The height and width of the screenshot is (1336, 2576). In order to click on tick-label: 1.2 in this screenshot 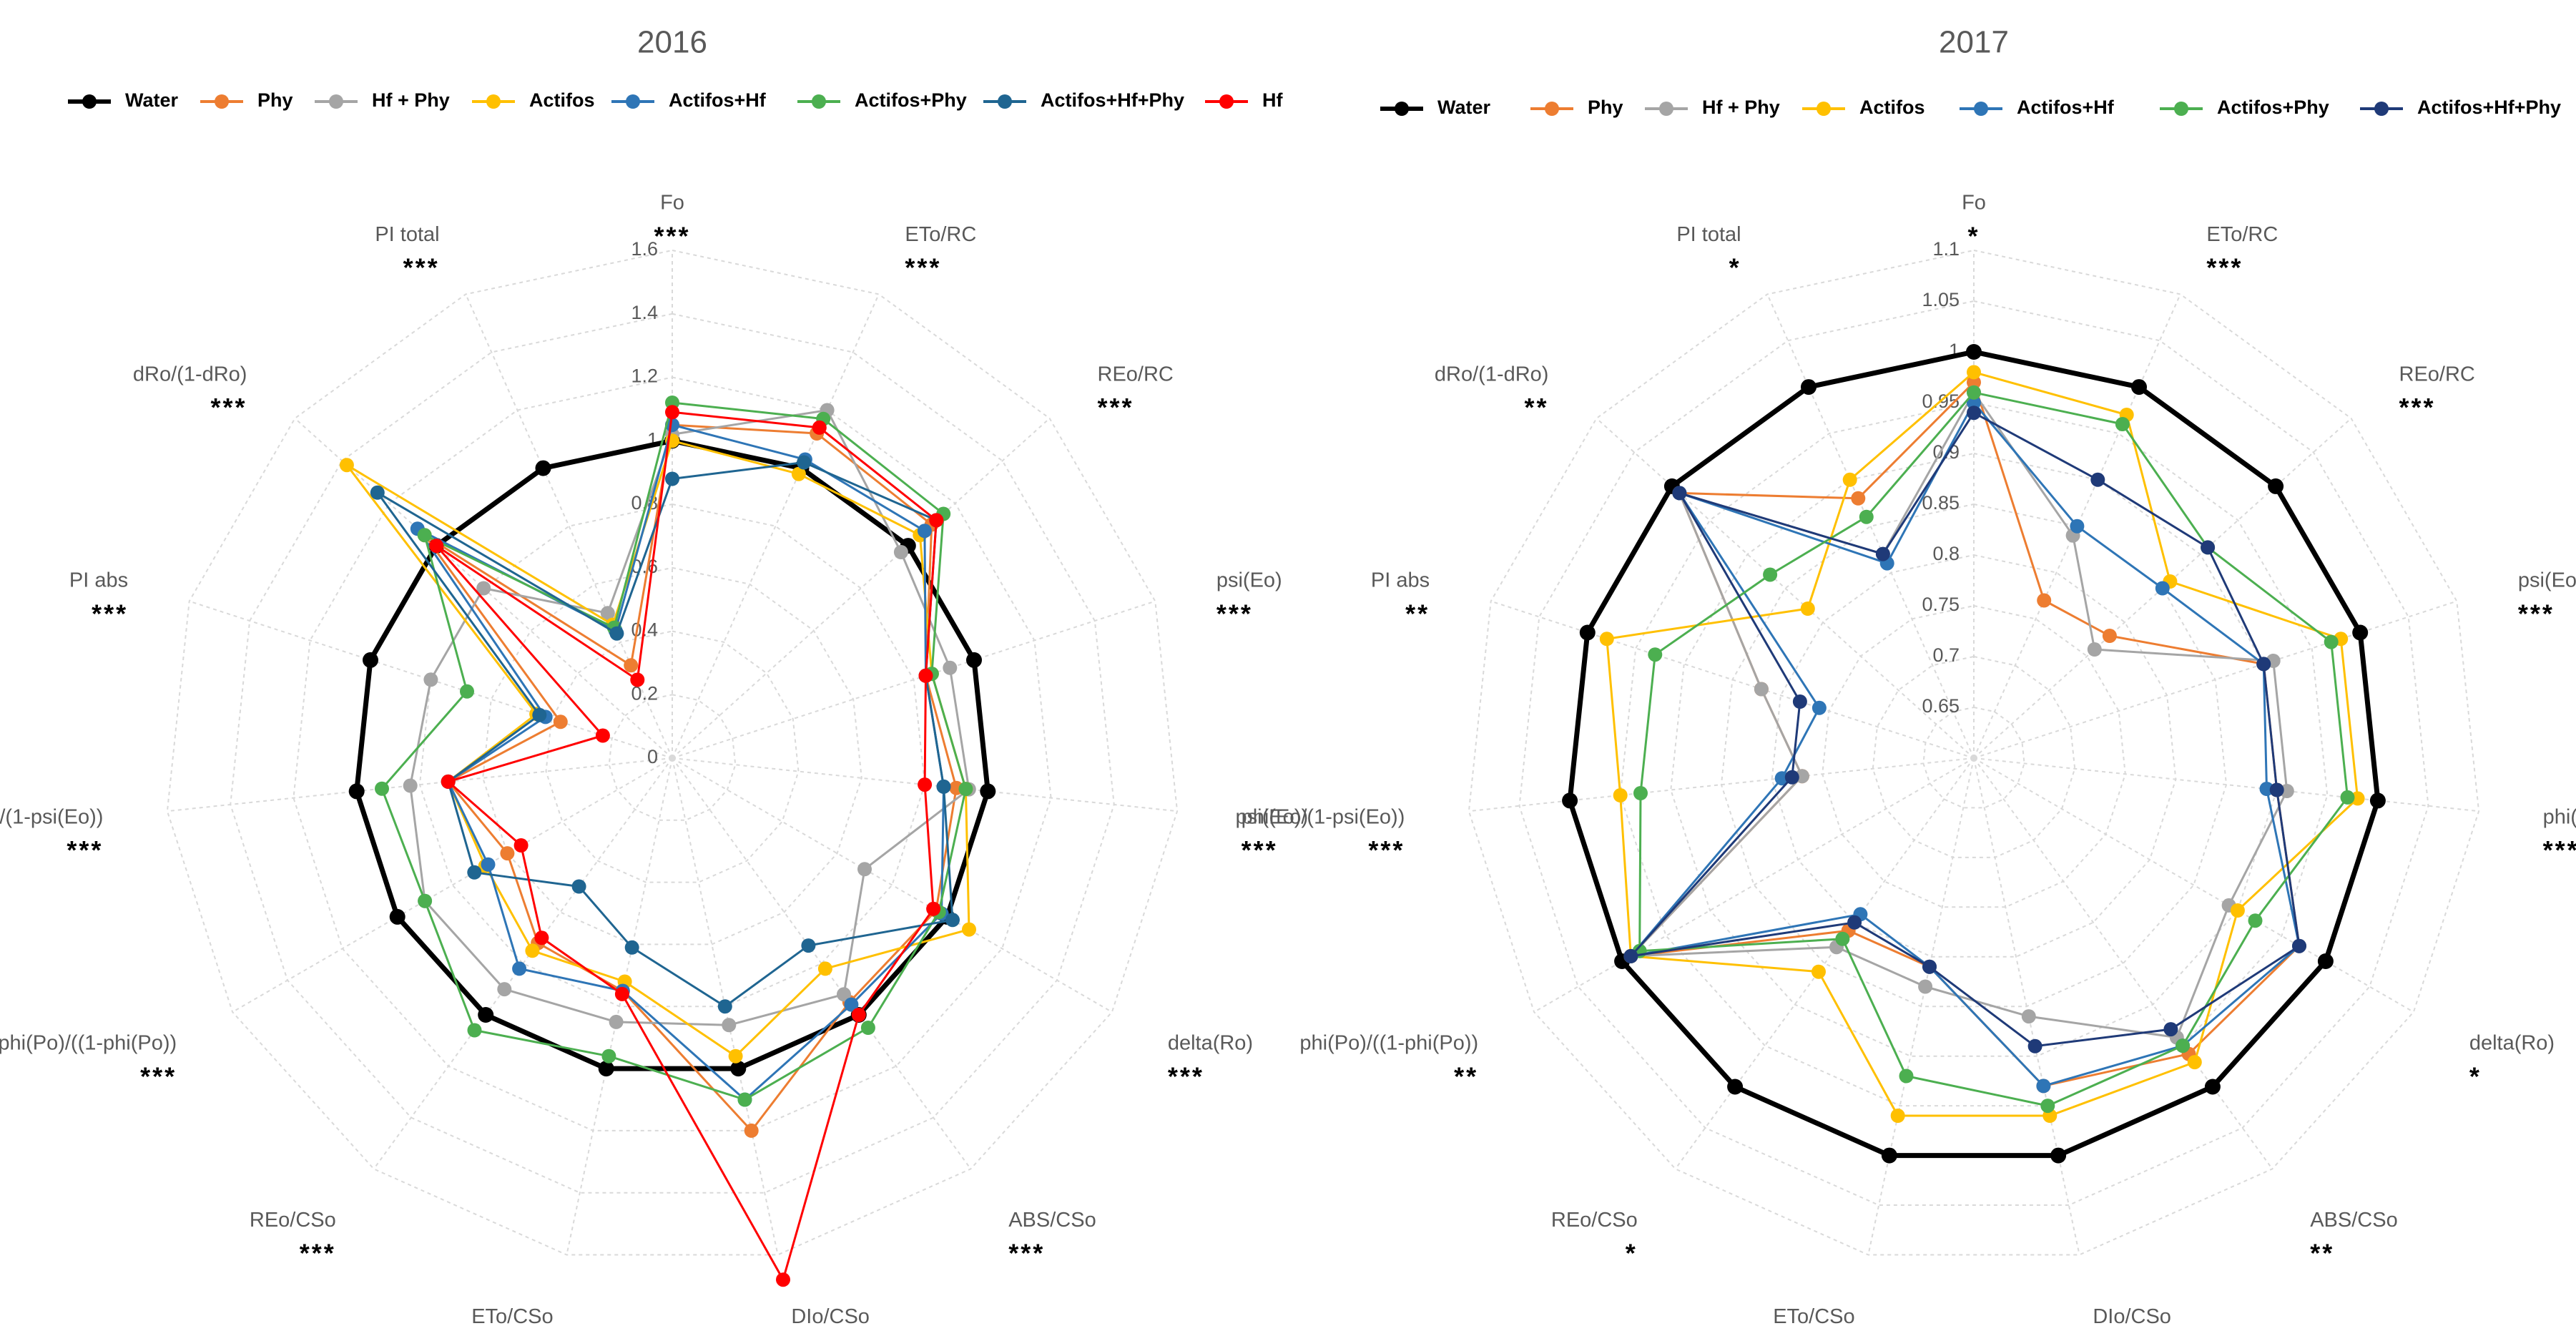, I will do `click(644, 376)`.